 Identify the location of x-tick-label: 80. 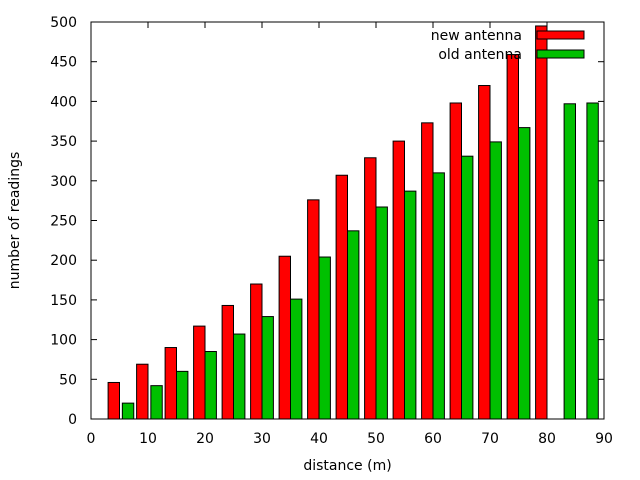
(547, 439).